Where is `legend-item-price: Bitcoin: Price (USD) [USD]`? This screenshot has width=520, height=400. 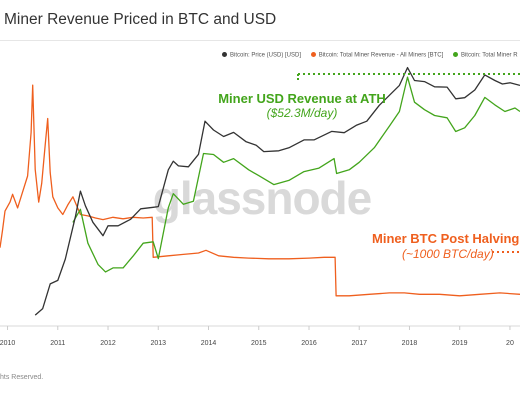
legend-item-price: Bitcoin: Price (USD) [USD] is located at coordinates (261, 55).